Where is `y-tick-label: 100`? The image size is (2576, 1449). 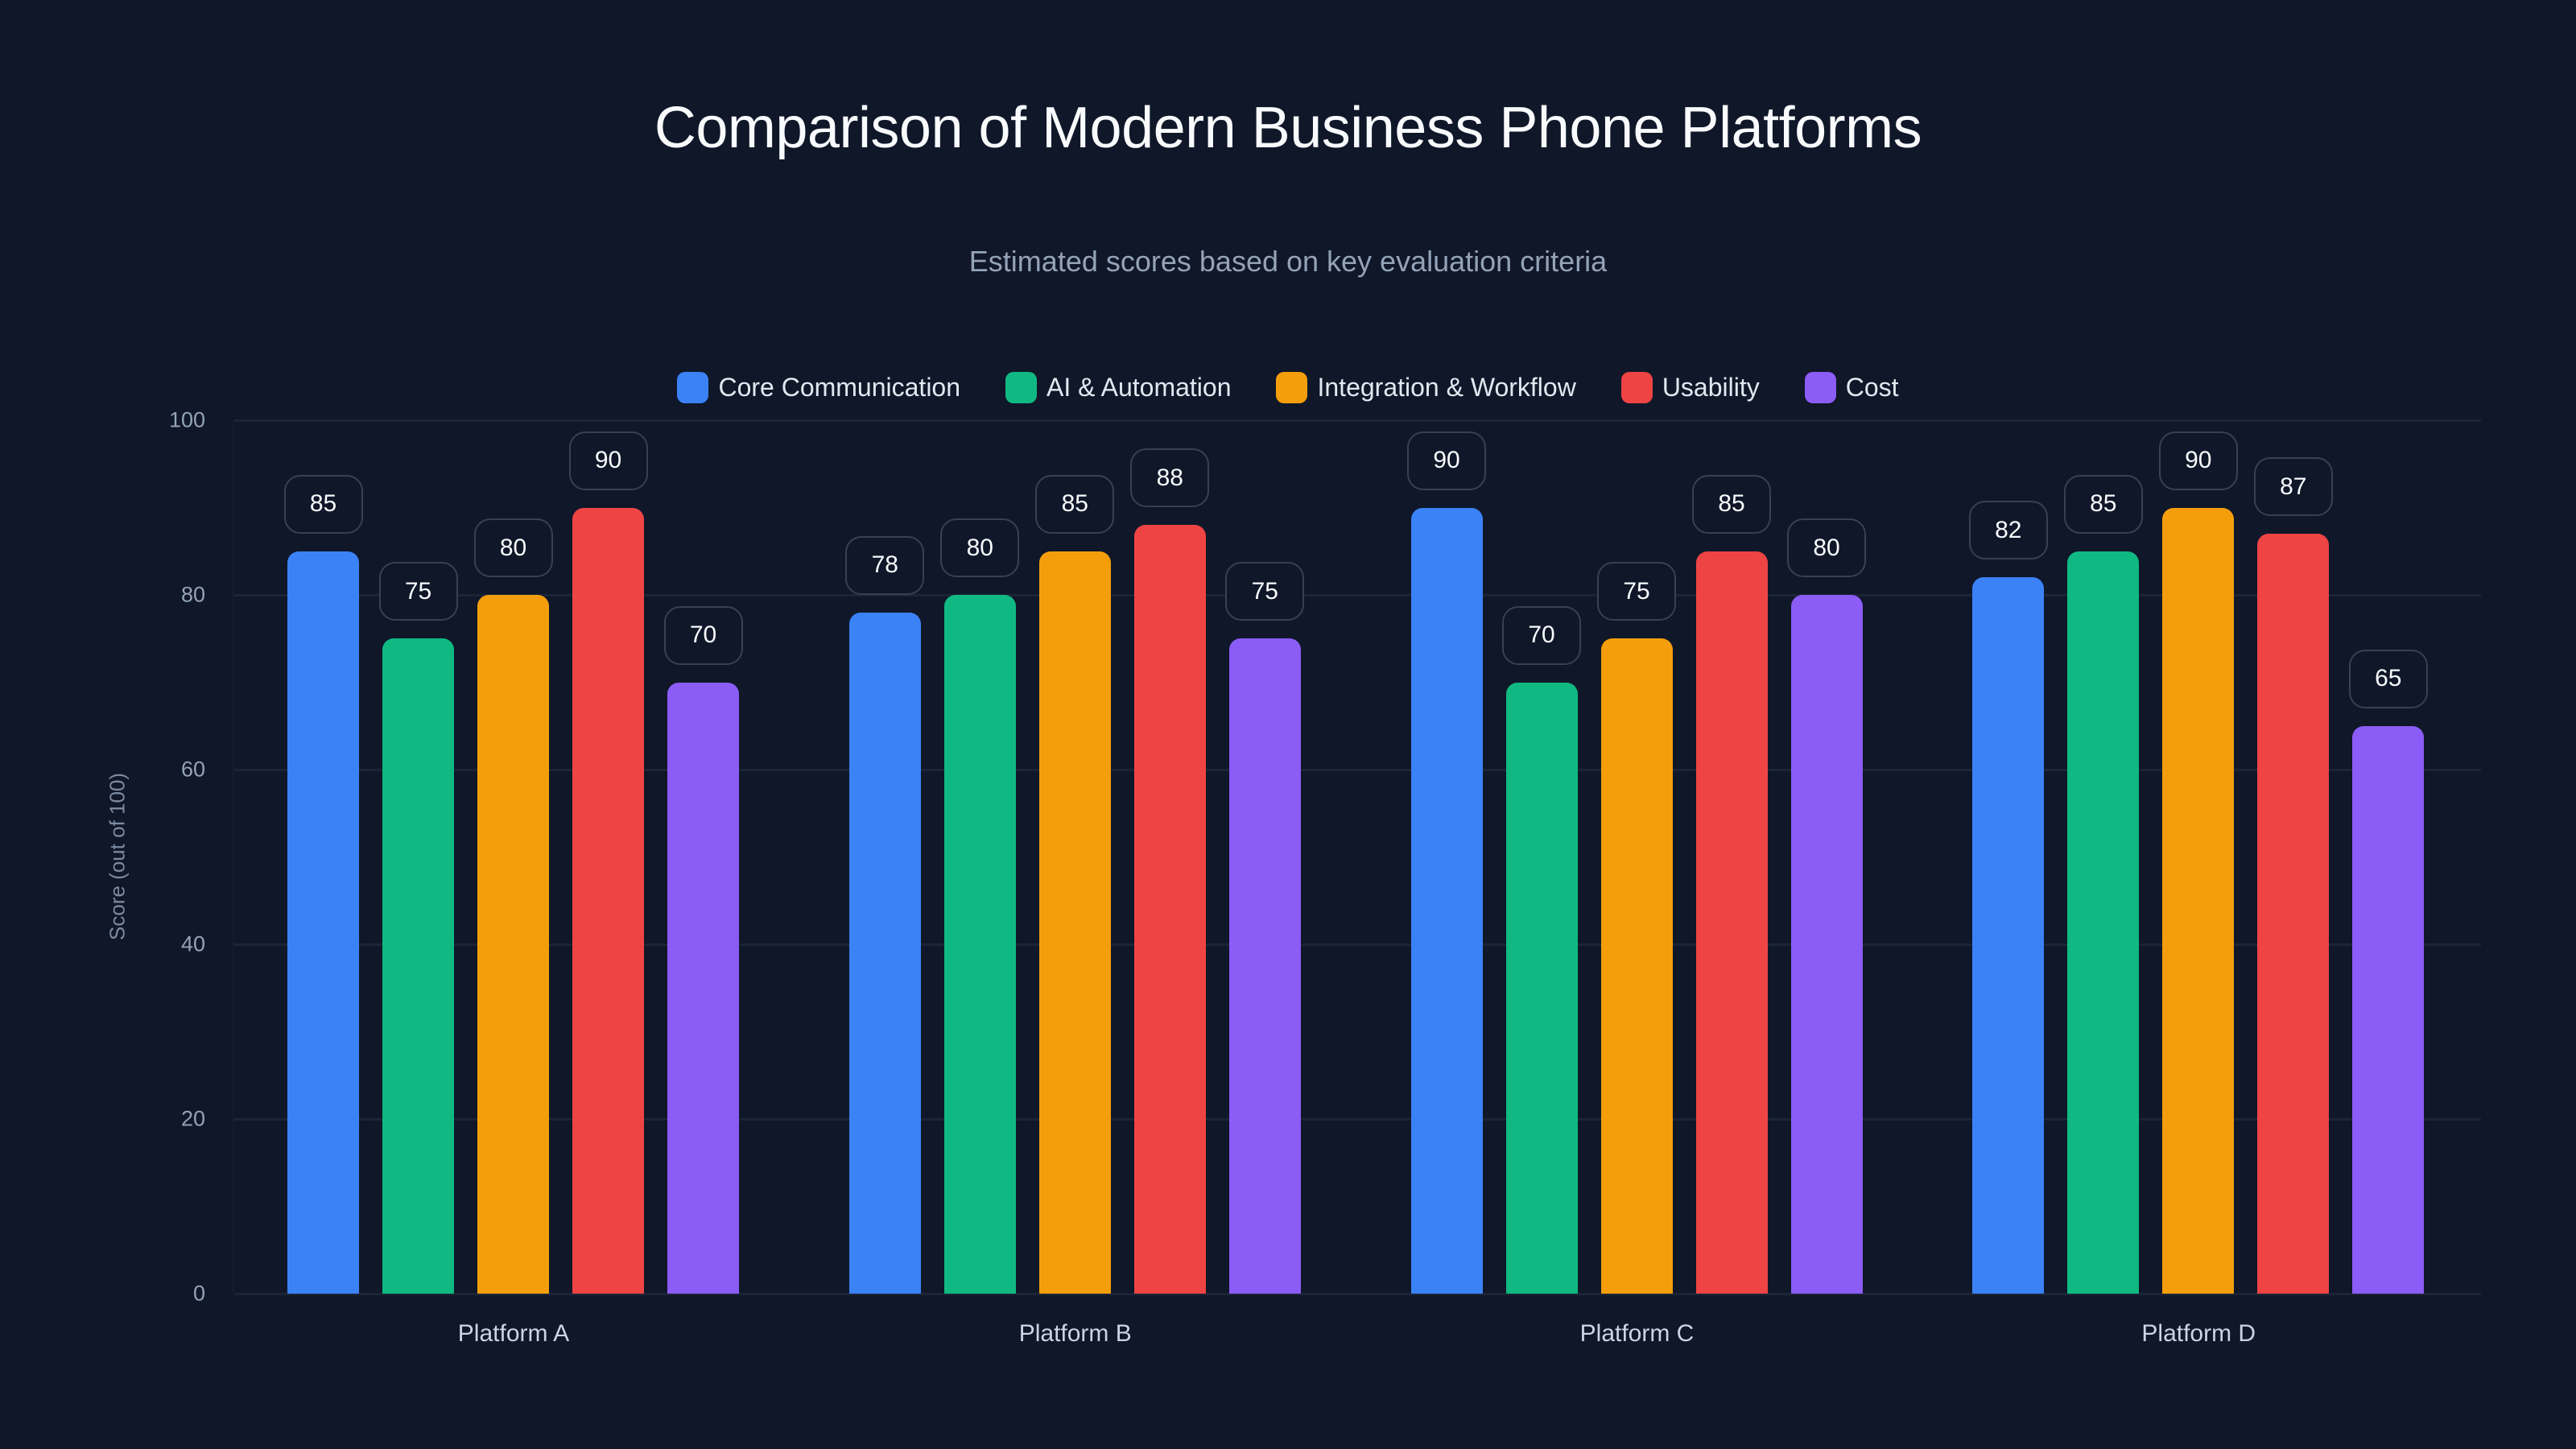
y-tick-label: 100 is located at coordinates (186, 419).